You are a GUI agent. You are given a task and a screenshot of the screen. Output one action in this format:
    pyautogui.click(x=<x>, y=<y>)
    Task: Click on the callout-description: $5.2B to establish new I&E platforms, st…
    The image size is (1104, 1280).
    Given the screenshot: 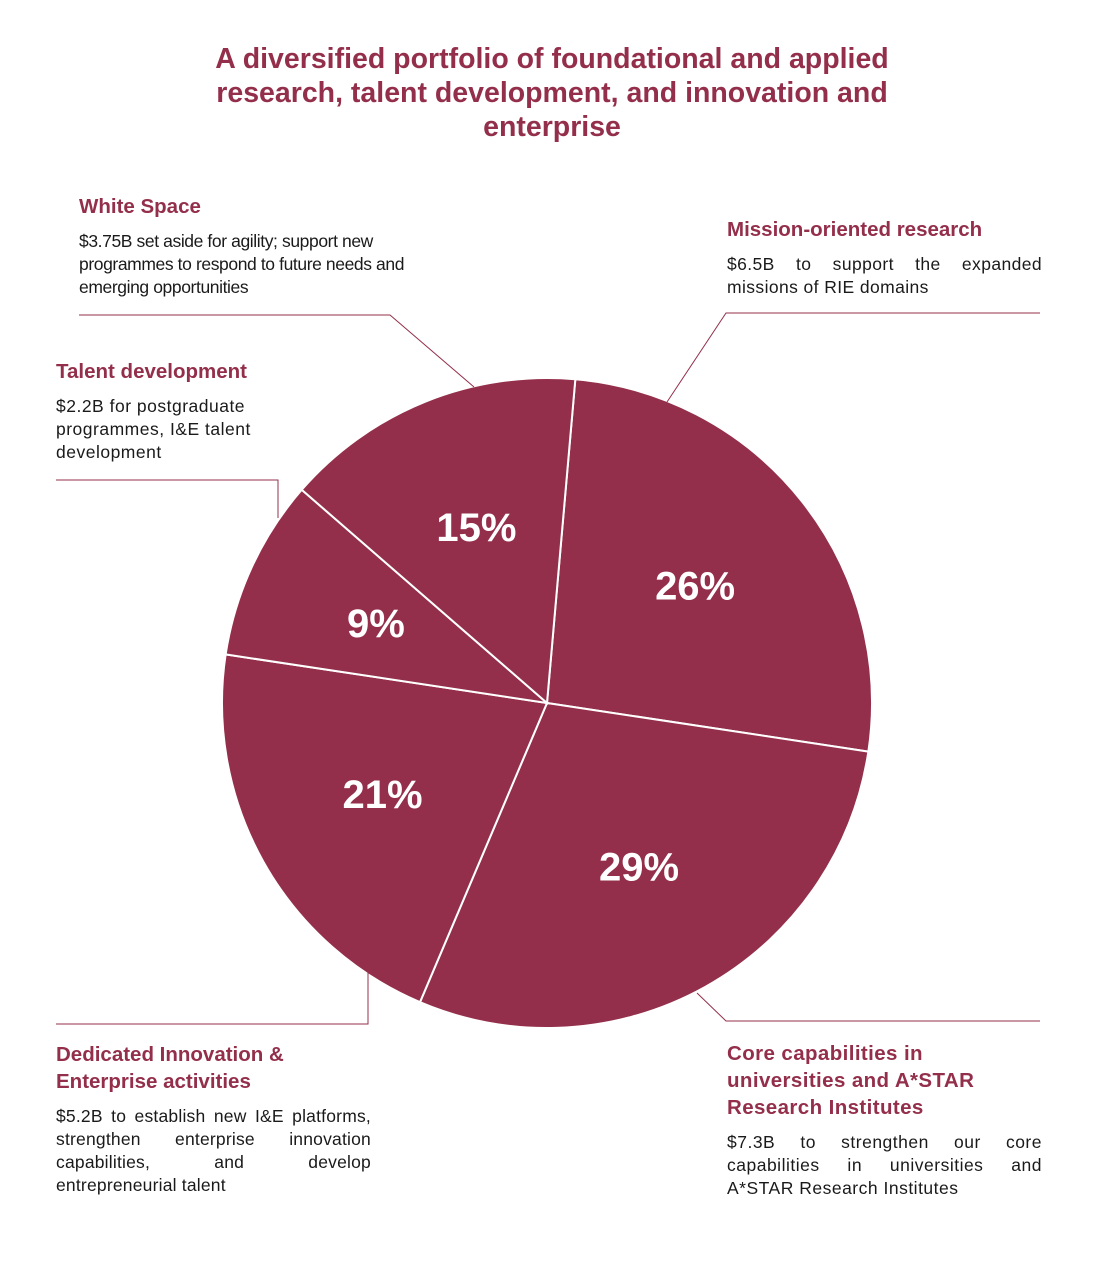 What is the action you would take?
    pyautogui.click(x=213, y=1150)
    